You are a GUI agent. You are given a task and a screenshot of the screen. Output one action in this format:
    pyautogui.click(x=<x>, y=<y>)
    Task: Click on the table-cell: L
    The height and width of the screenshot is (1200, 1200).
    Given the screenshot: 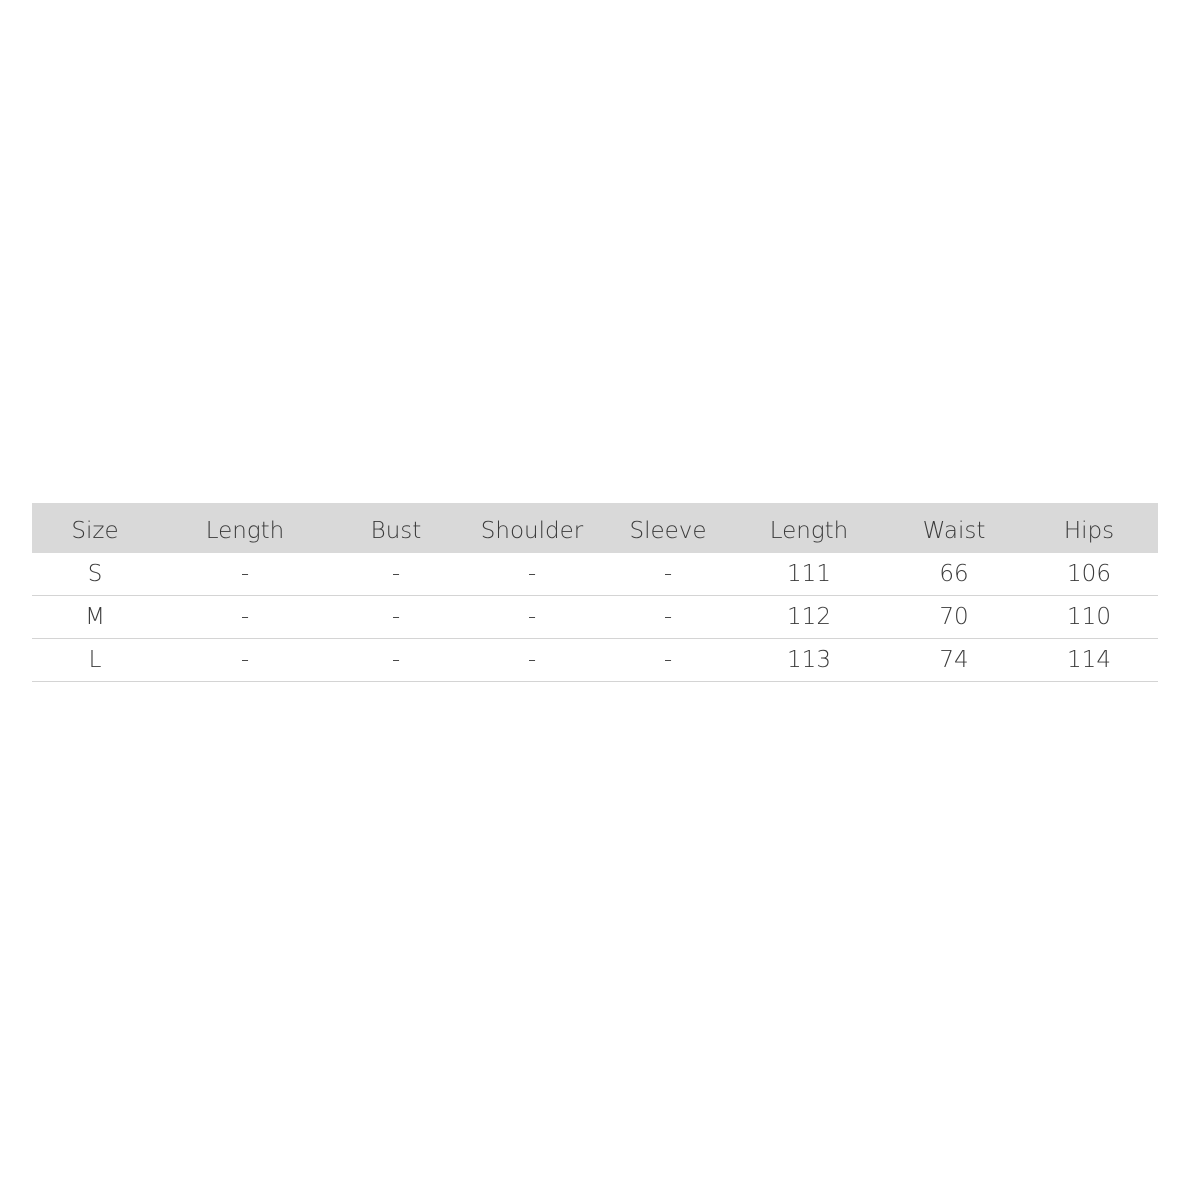 What is the action you would take?
    pyautogui.click(x=95, y=660)
    